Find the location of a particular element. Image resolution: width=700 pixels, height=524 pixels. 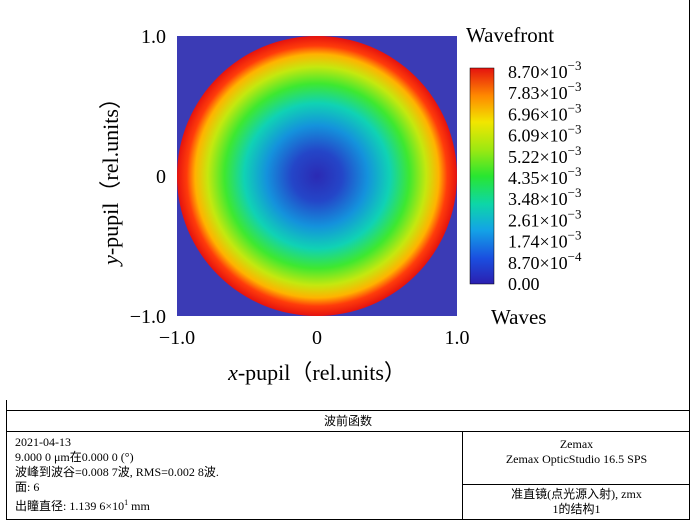

date-text: 2021-04-13 is located at coordinates (43, 442).